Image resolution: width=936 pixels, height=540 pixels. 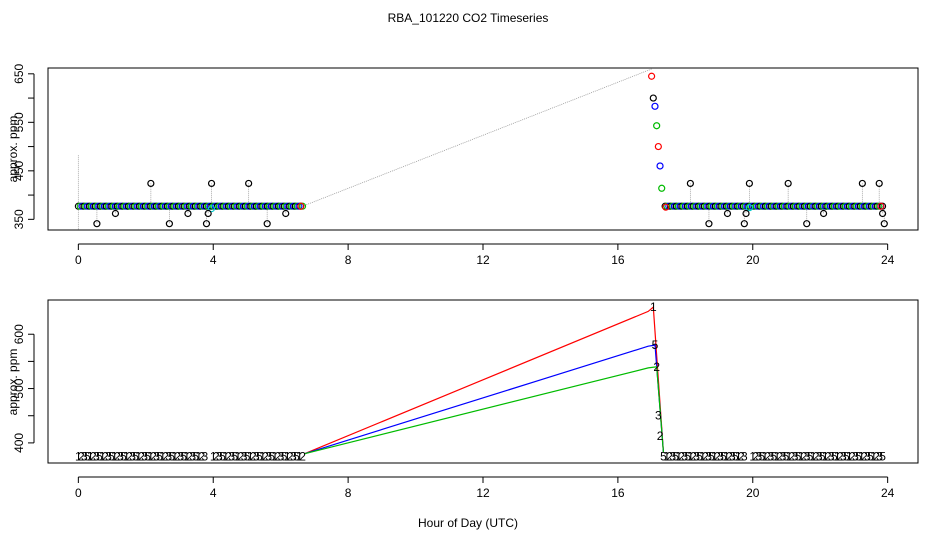 I want to click on y-tick-label: 400, so click(x=19, y=443).